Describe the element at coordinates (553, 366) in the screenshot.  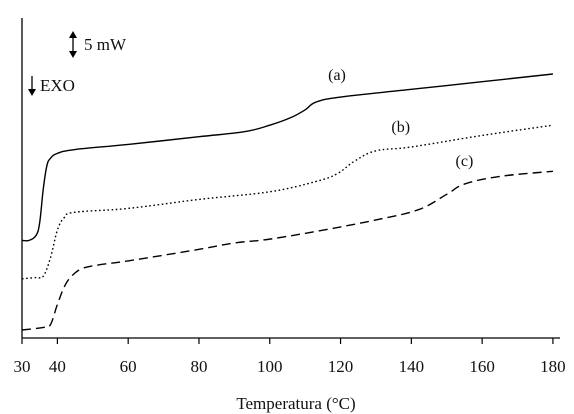
I see `x-tick-label: 180` at that location.